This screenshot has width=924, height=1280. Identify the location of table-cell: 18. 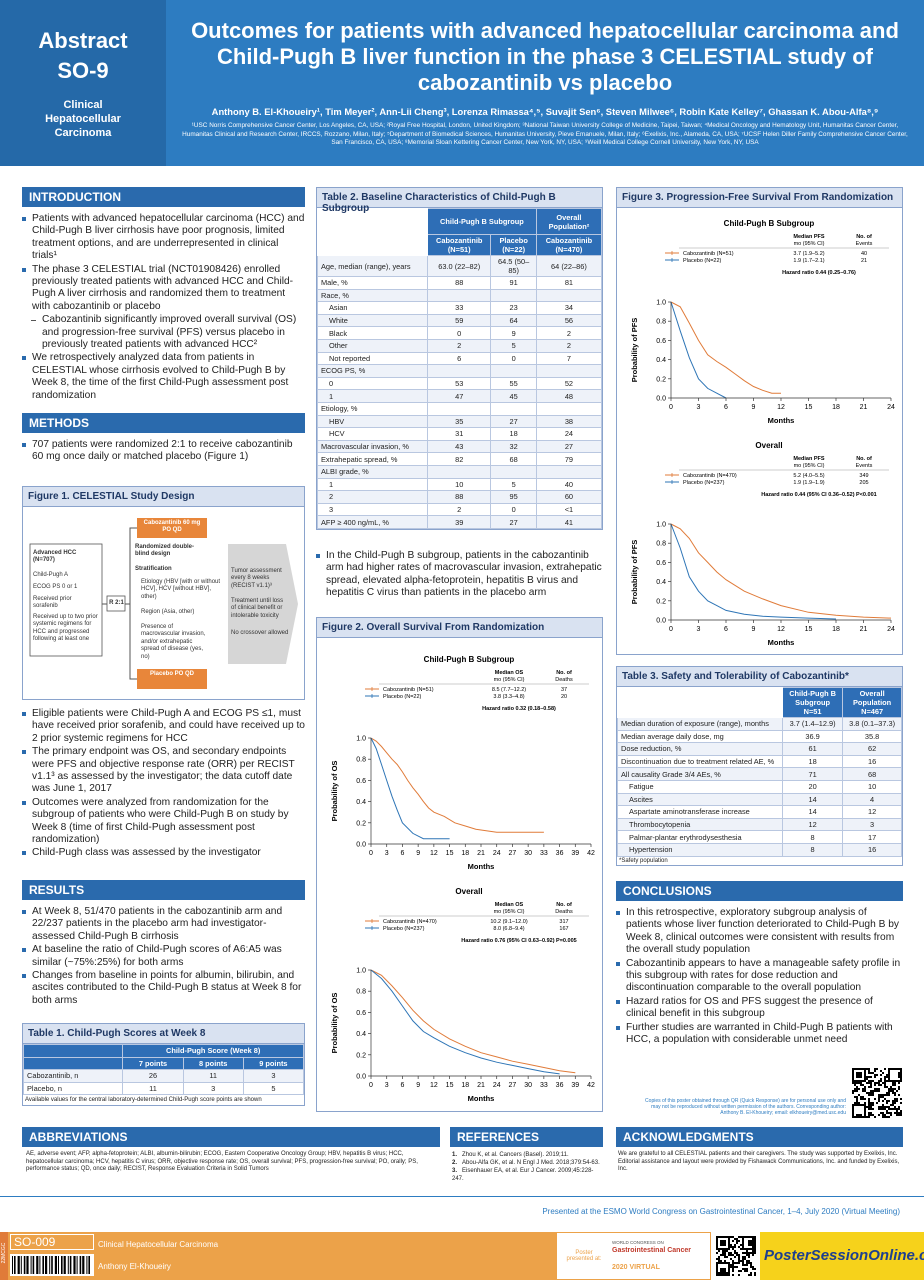
(513, 434).